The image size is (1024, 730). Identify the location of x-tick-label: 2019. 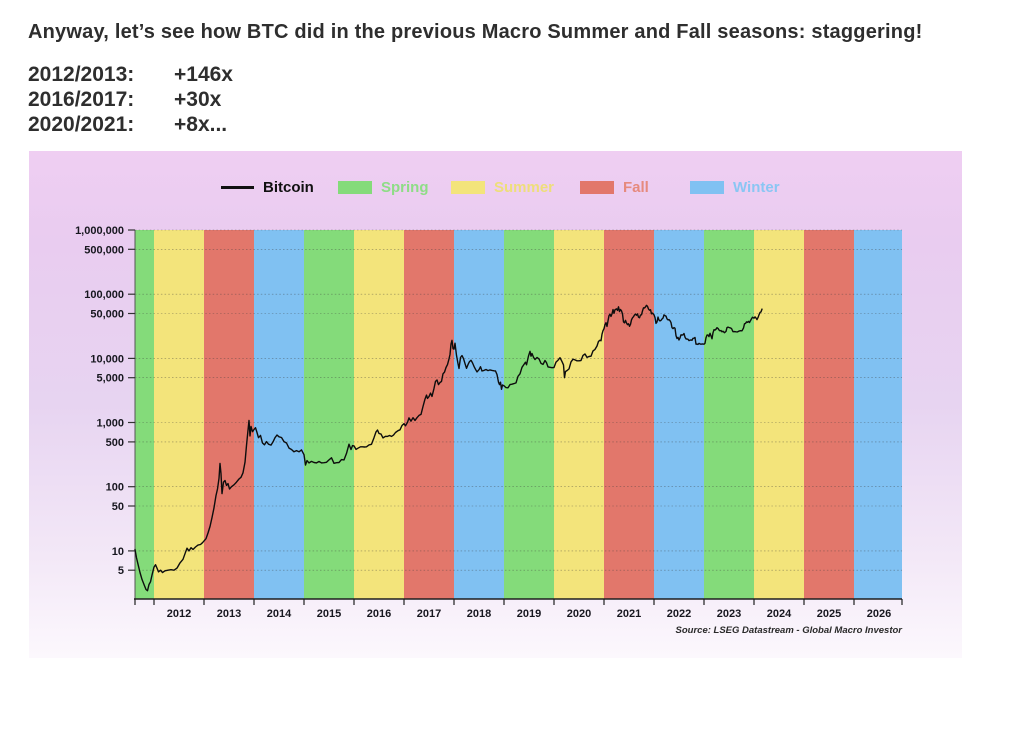
(529, 614).